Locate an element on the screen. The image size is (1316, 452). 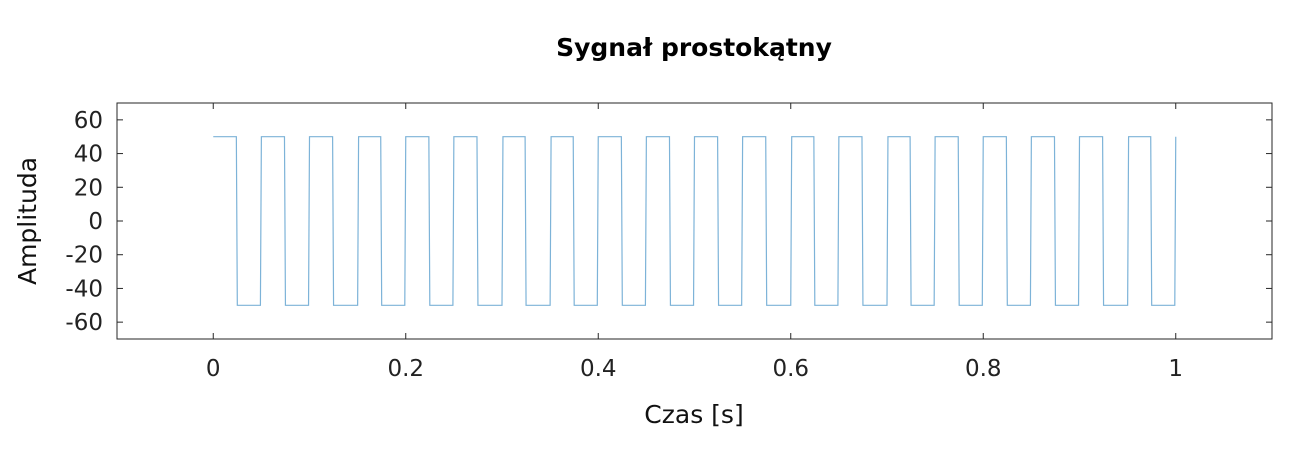
x-tick-label: 0.6 is located at coordinates (790, 369).